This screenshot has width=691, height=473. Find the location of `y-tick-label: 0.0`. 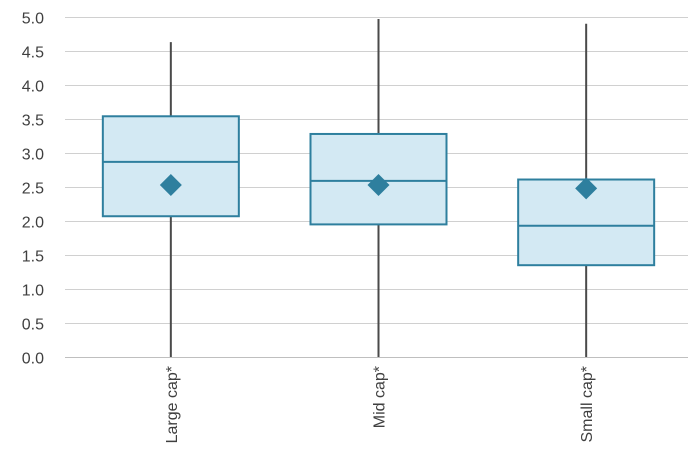

y-tick-label: 0.0 is located at coordinates (33, 359).